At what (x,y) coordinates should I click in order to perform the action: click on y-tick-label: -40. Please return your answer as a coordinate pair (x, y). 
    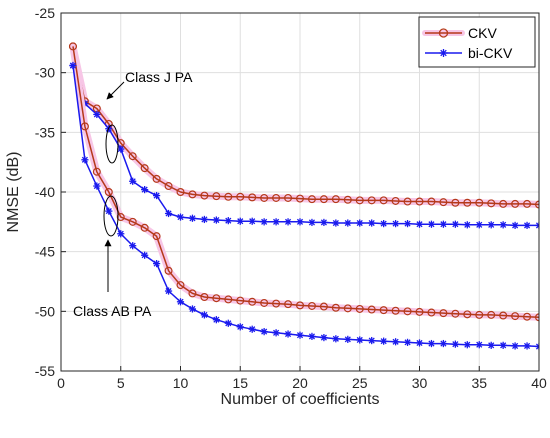
    Looking at the image, I should click on (45, 192).